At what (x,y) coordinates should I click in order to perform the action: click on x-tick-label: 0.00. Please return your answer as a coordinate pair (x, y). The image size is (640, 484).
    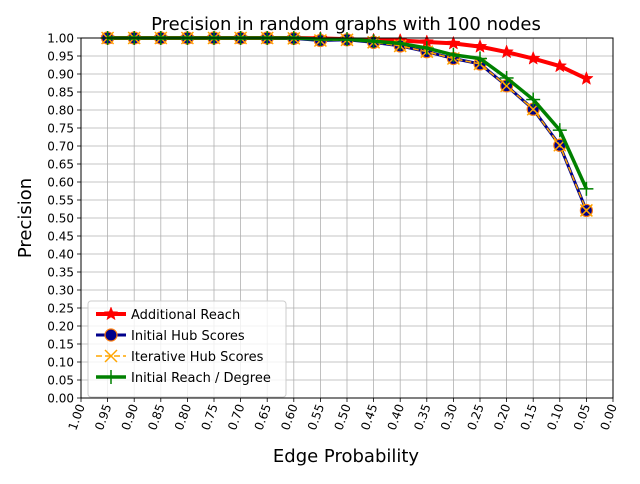
    Looking at the image, I should click on (609, 417).